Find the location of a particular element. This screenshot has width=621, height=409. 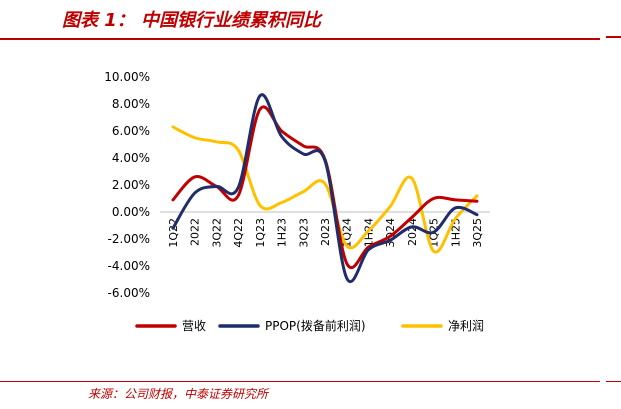

legend-revenue-label: 营收 is located at coordinates (194, 326).